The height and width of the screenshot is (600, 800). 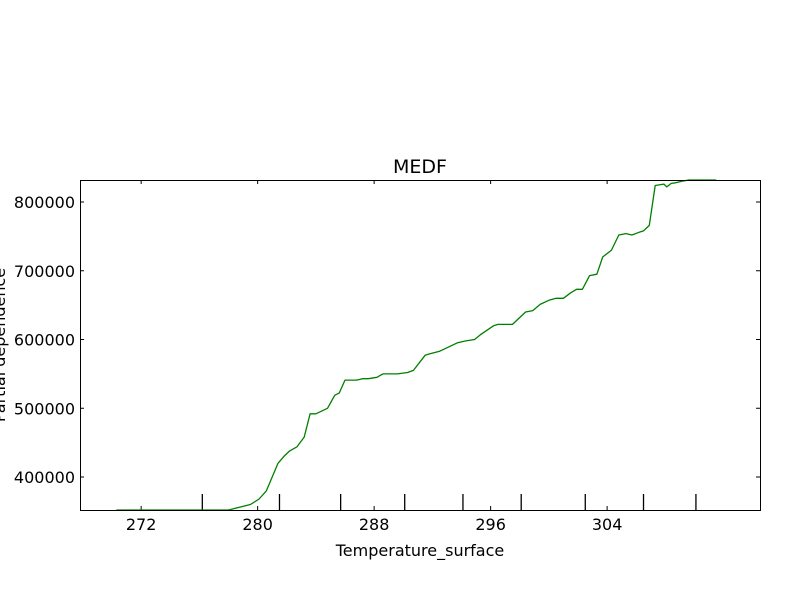 What do you see at coordinates (257, 524) in the screenshot?
I see `x-tick-label-1: 280` at bounding box center [257, 524].